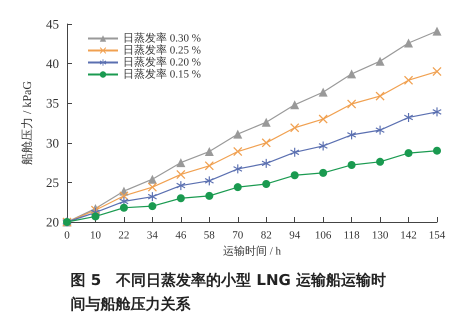 The width and height of the screenshot is (471, 336). I want to click on x-tick-label: 94, so click(295, 236).